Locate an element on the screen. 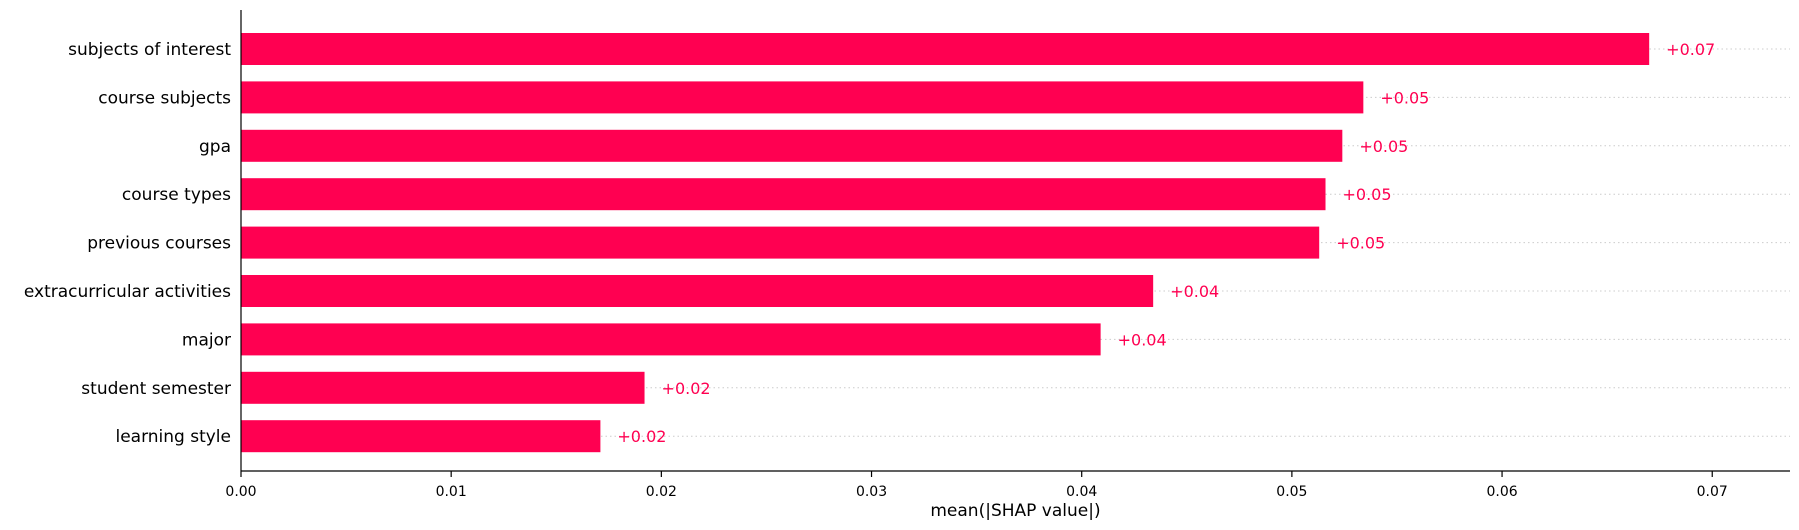 The width and height of the screenshot is (1799, 530). x-tick-label: 0.06 is located at coordinates (1501, 492).